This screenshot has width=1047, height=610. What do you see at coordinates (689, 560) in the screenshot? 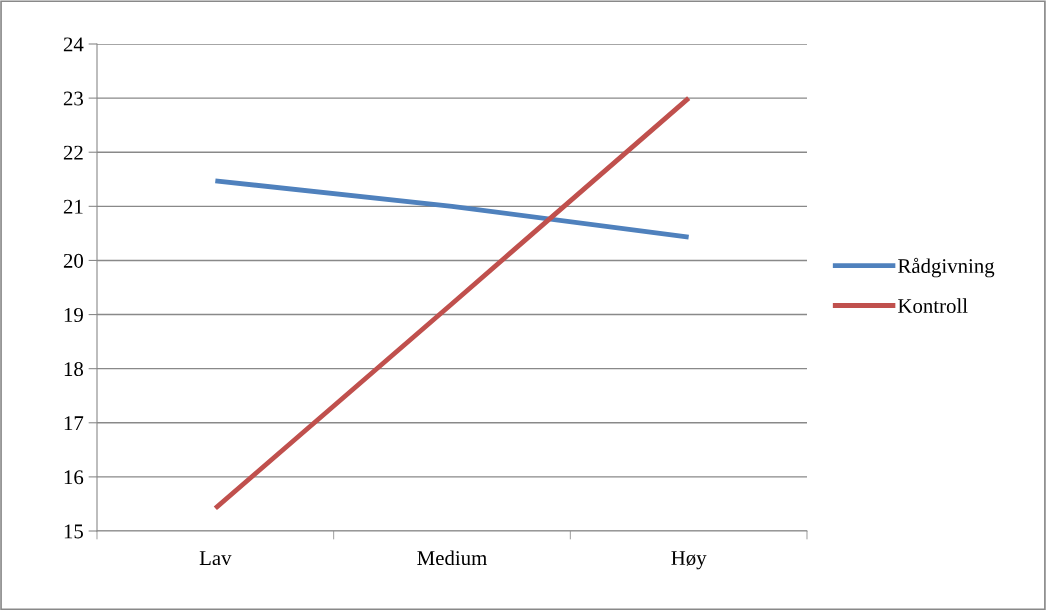
I see `x-tick-label: Høy` at bounding box center [689, 560].